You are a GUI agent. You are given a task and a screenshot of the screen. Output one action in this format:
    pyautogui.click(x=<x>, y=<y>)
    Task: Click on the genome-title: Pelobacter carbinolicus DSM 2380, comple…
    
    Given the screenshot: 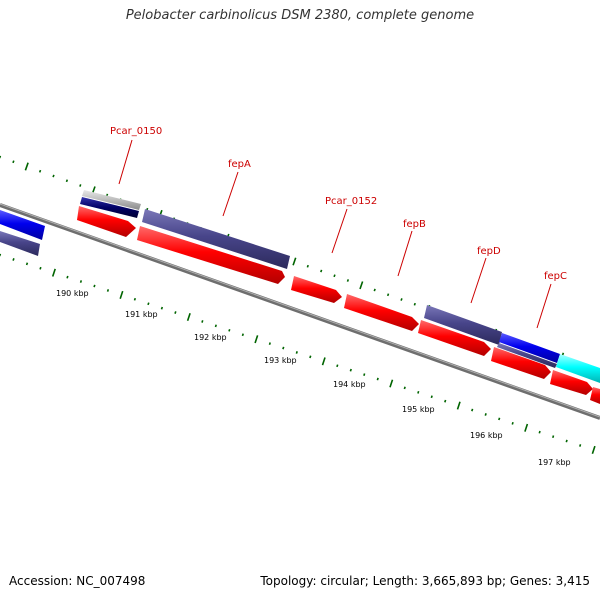 What is the action you would take?
    pyautogui.click(x=300, y=15)
    